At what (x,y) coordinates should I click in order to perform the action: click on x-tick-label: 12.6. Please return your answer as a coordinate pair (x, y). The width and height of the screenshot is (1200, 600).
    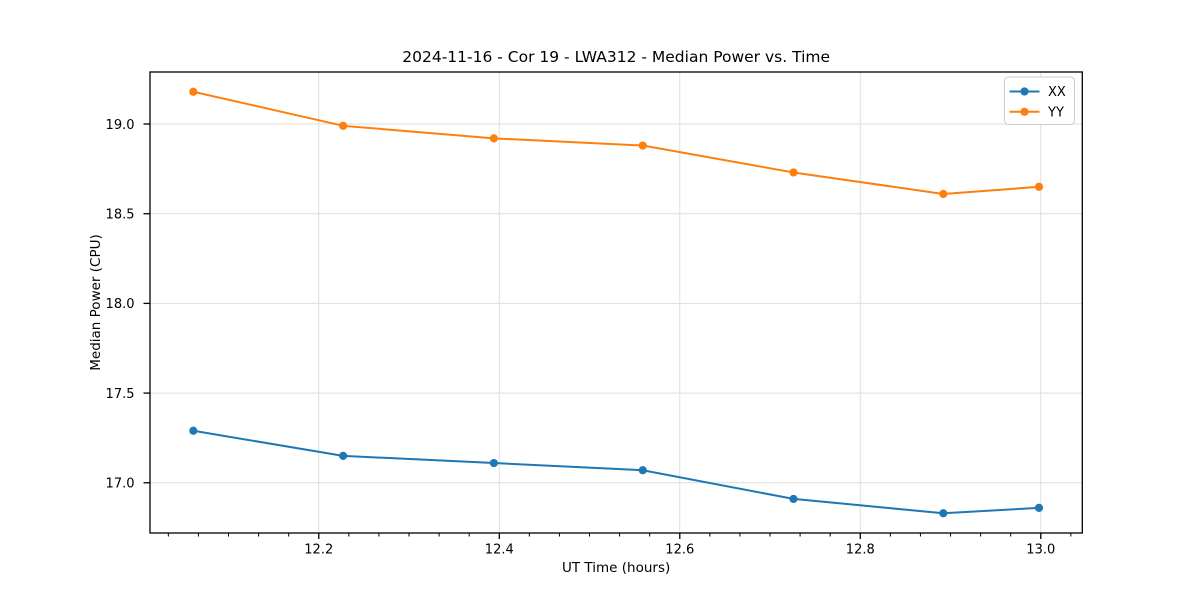
    Looking at the image, I should click on (679, 550).